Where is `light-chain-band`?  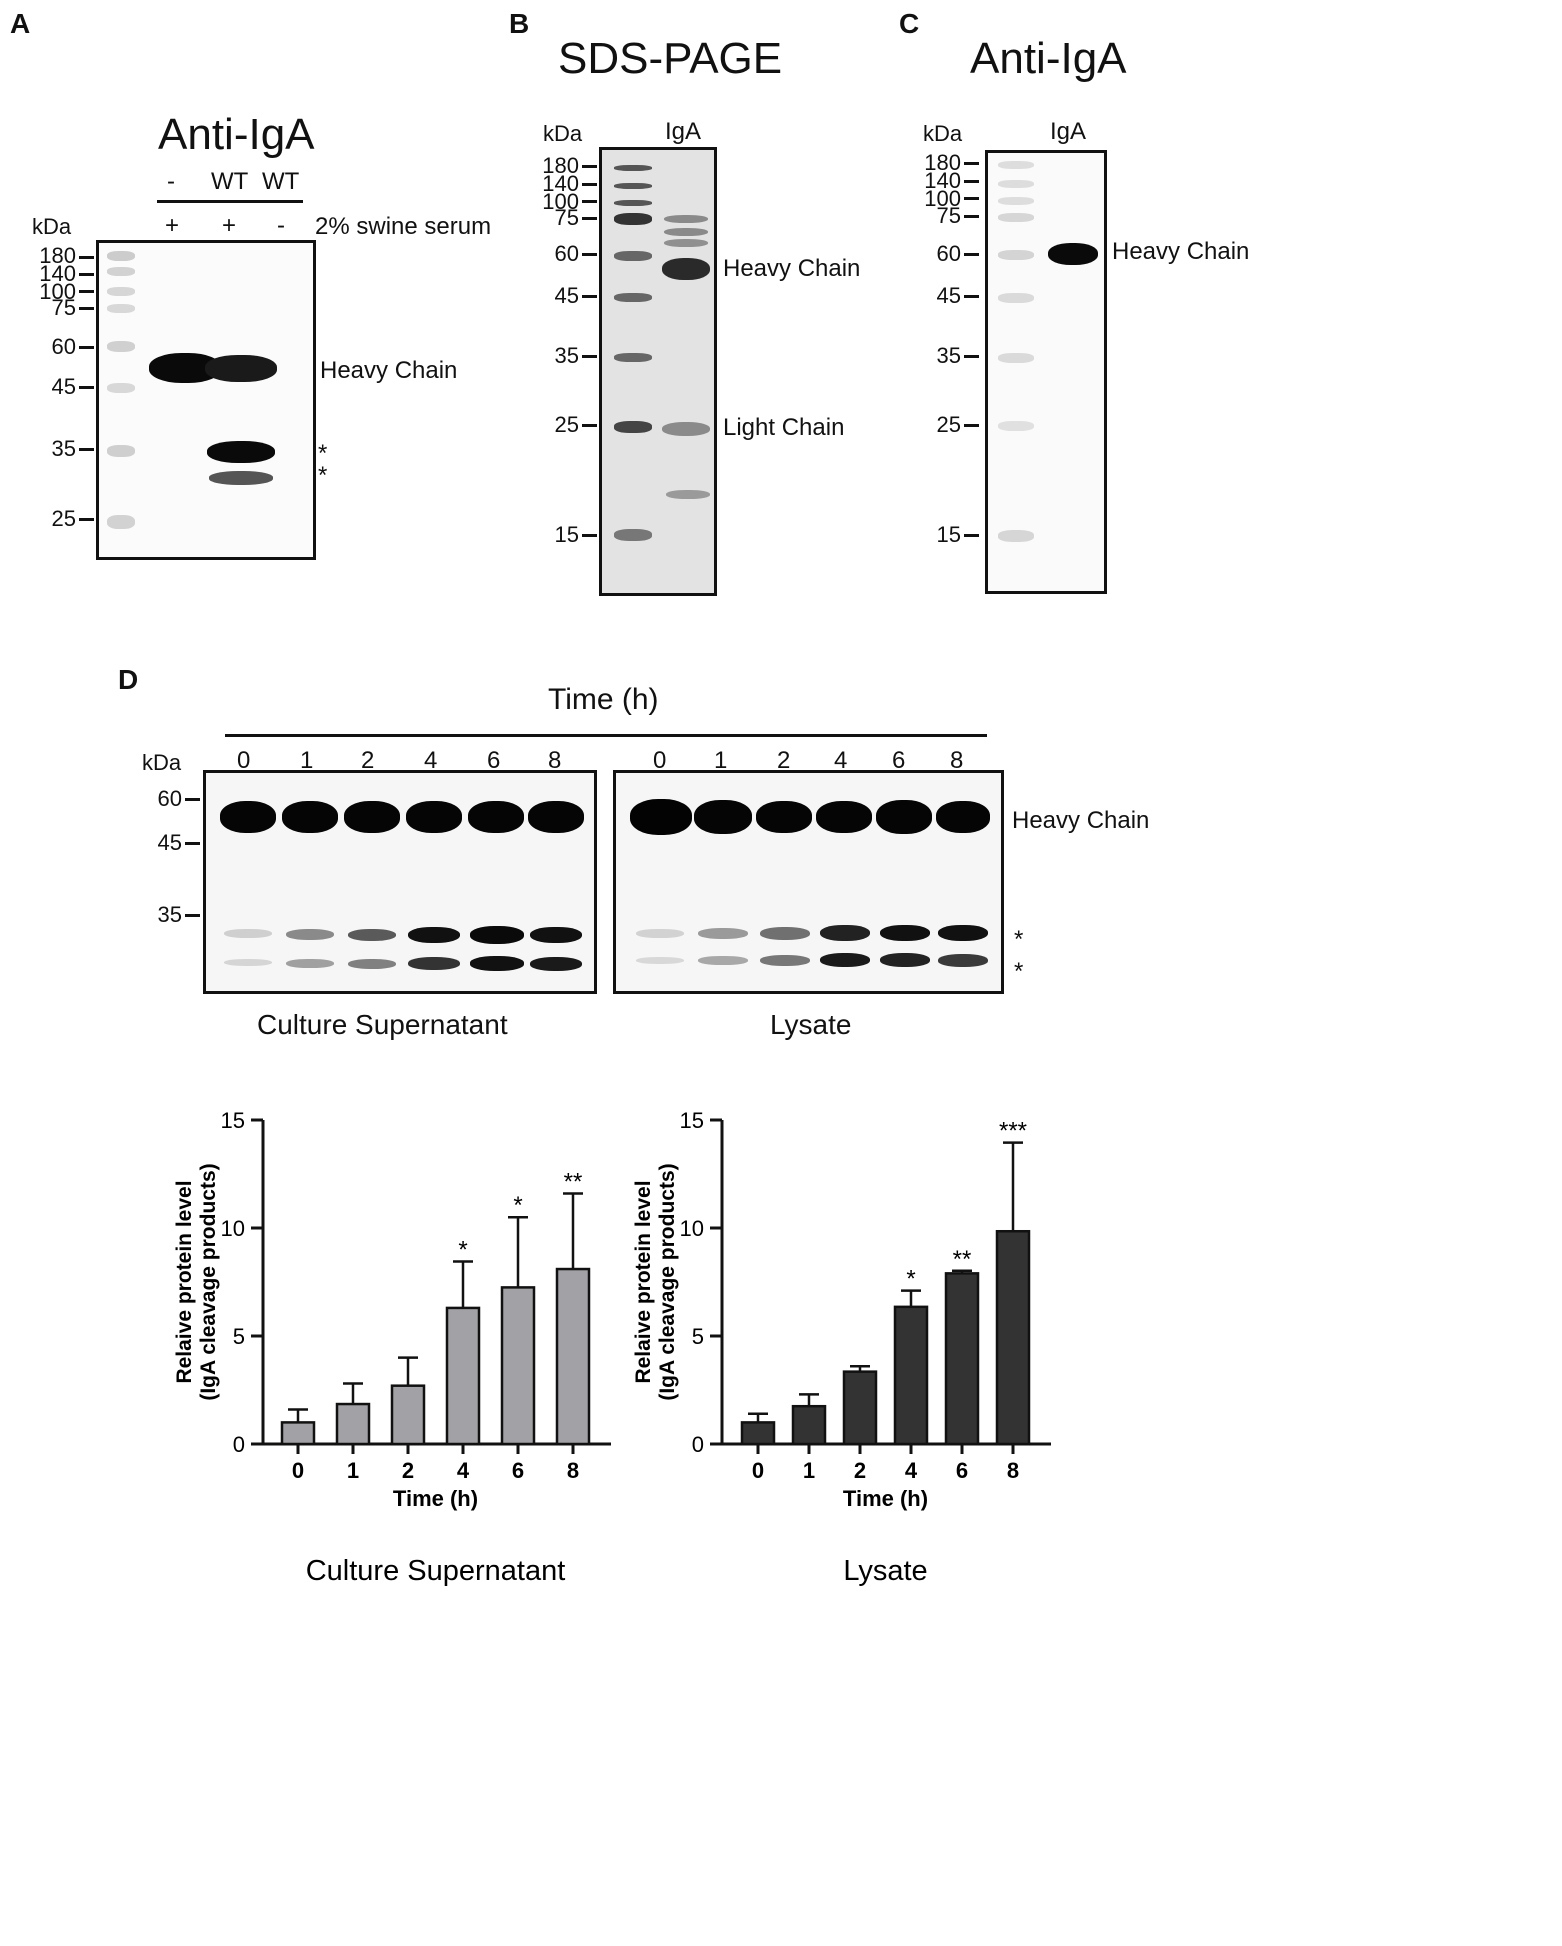
light-chain-band is located at coordinates (686, 429).